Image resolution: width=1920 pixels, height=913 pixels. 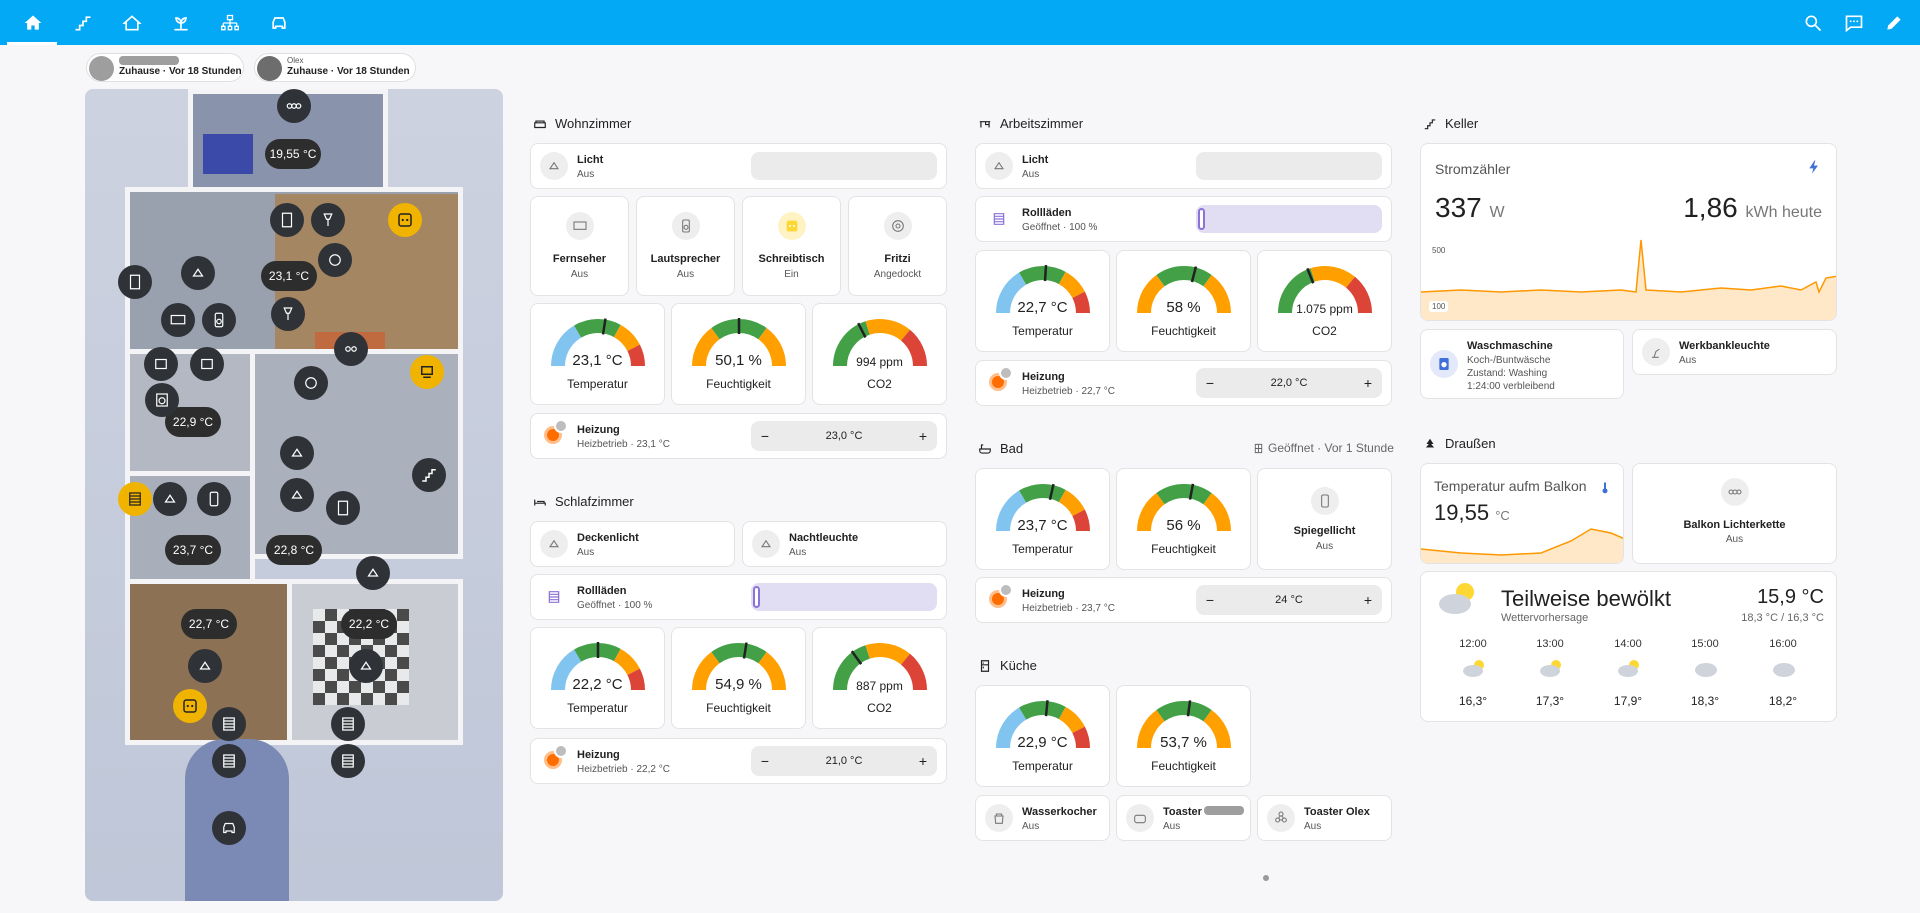 I want to click on page-indicator-dot, so click(x=1266, y=878).